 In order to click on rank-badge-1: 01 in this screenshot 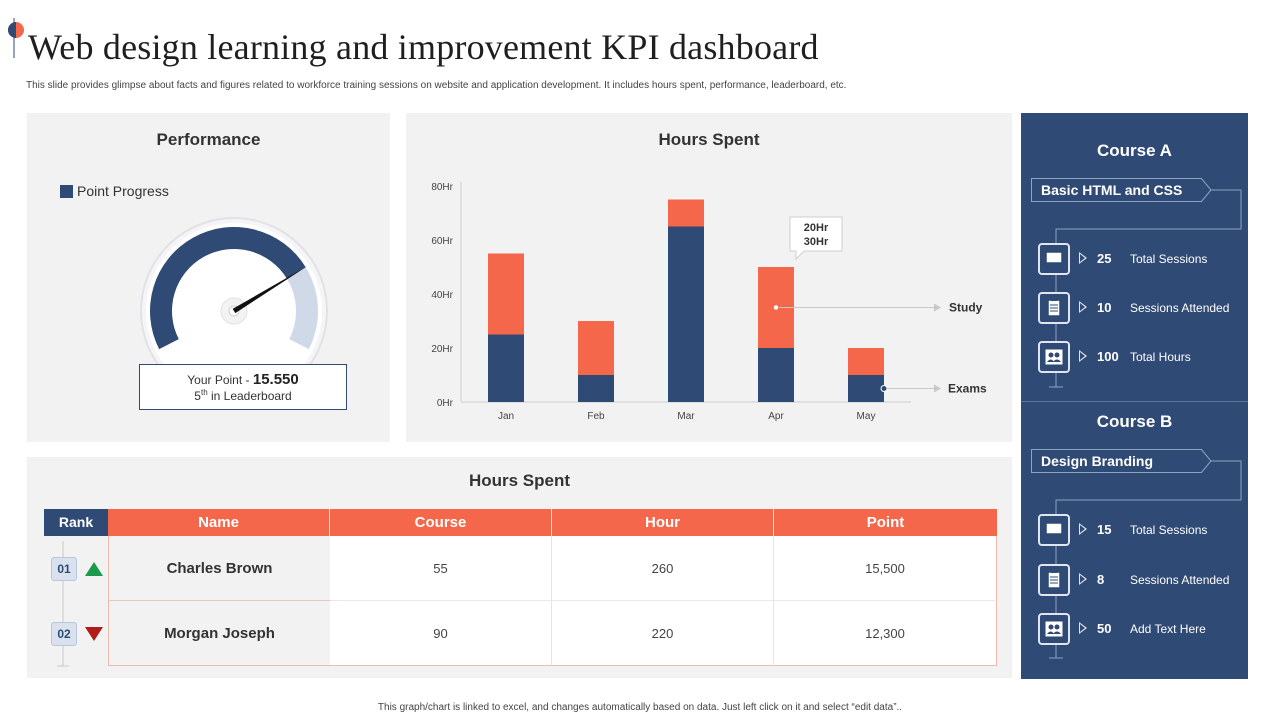, I will do `click(64, 569)`.